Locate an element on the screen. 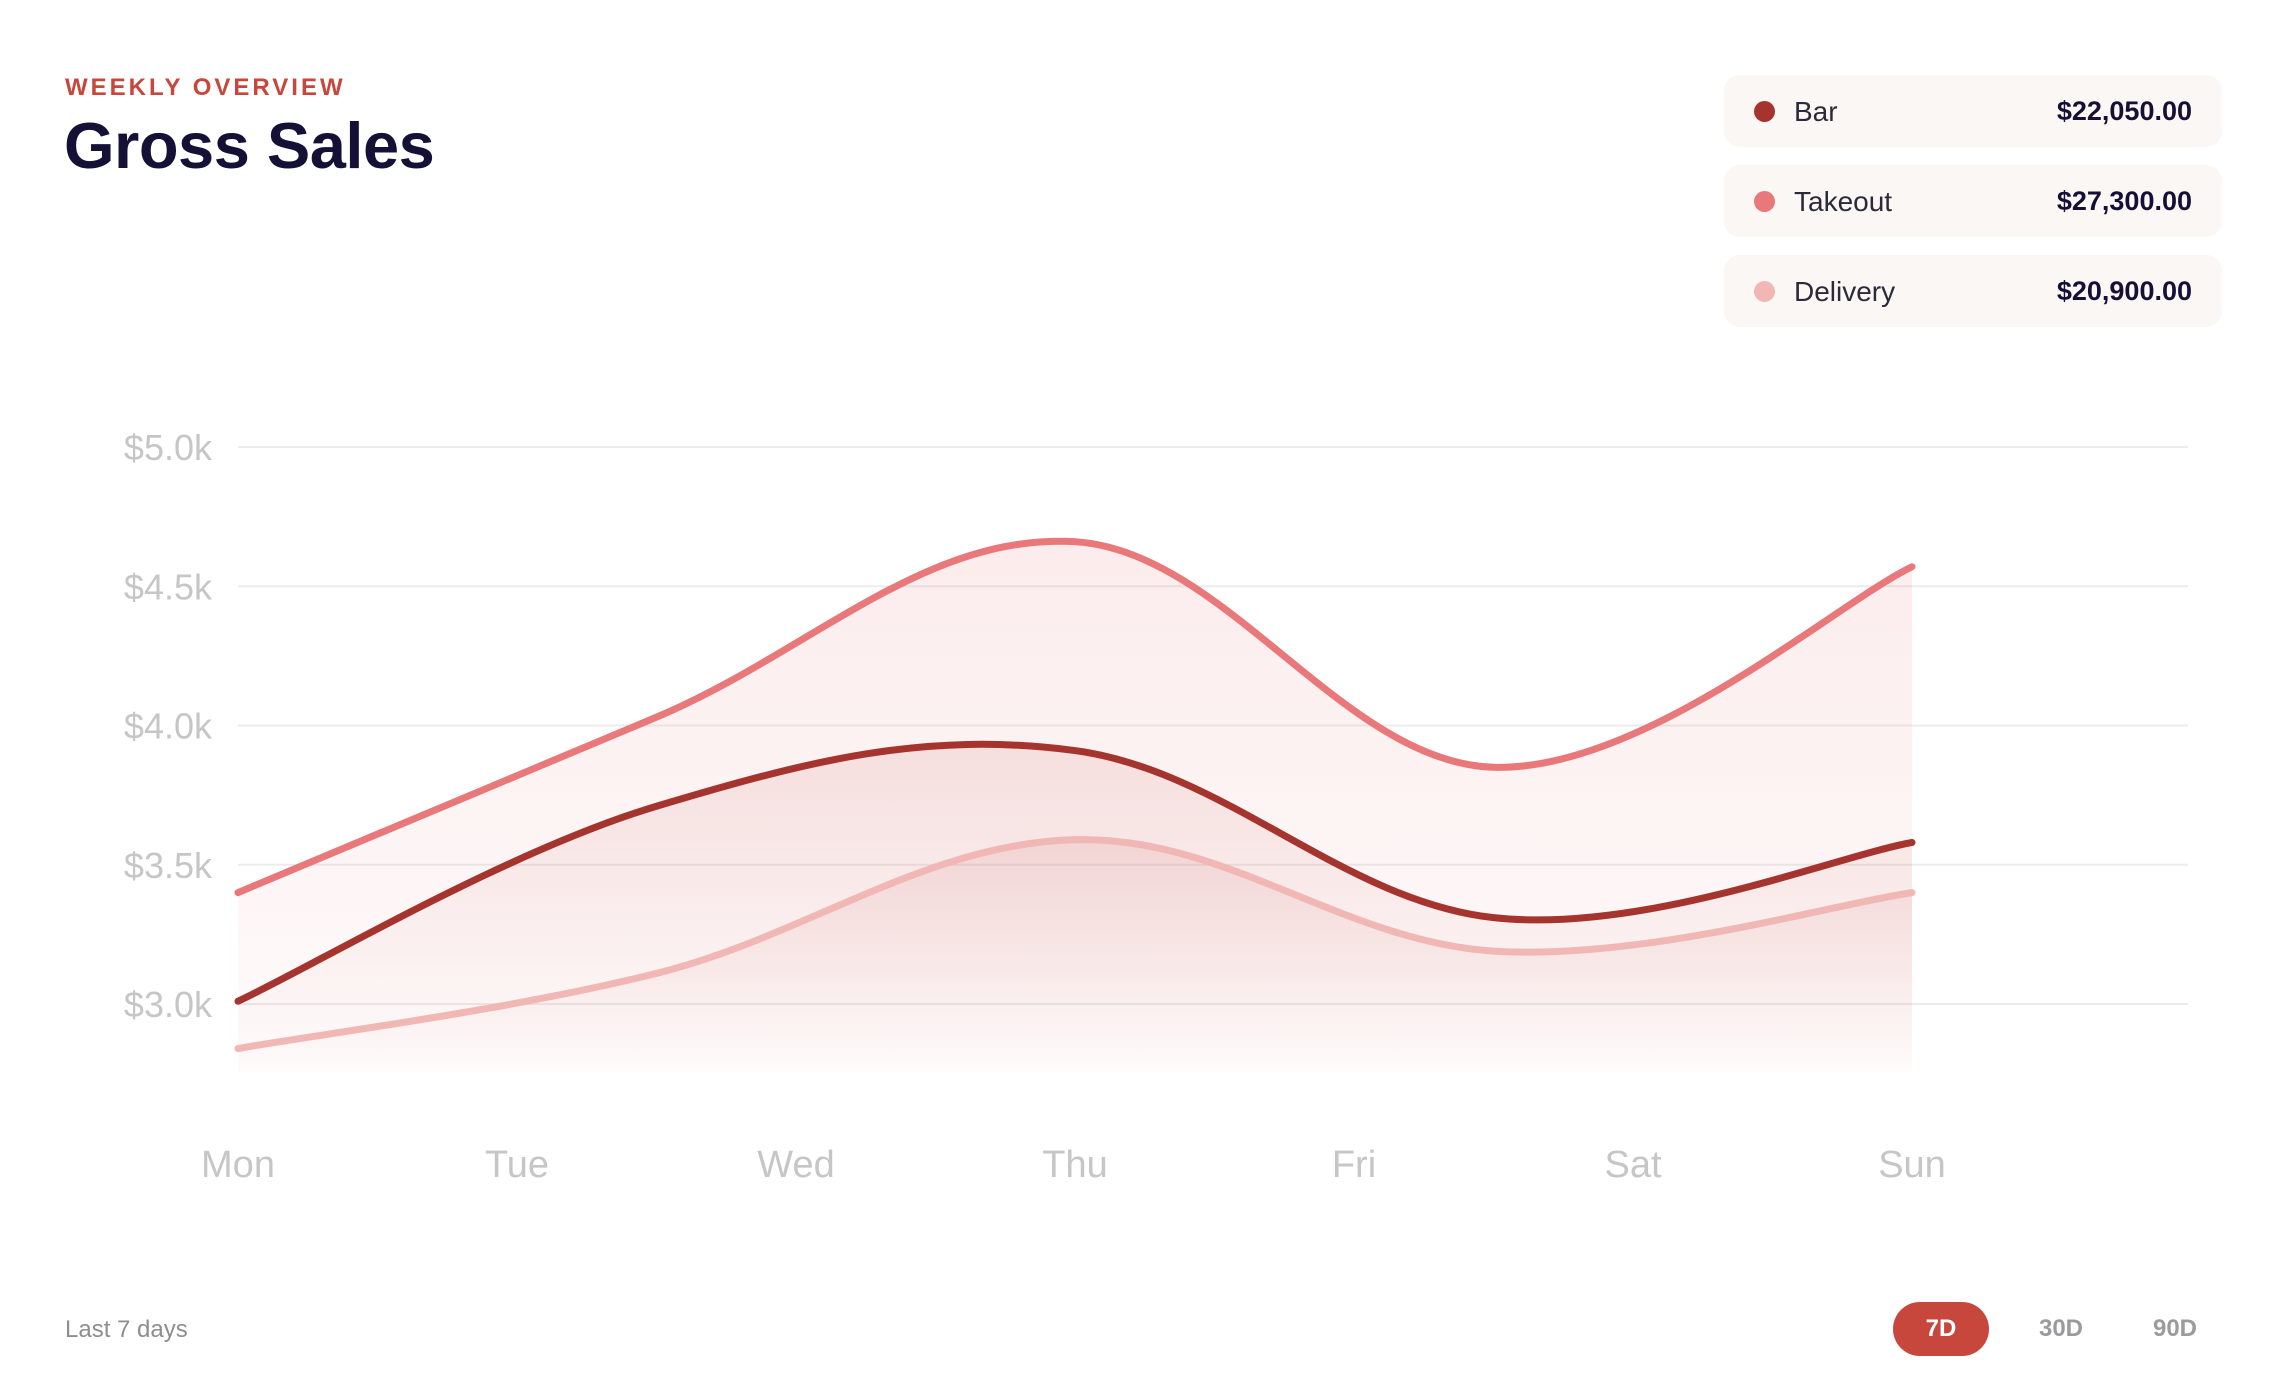 This screenshot has width=2278, height=1390. legend-item-bar: Bar $22,050.00 is located at coordinates (1973, 111).